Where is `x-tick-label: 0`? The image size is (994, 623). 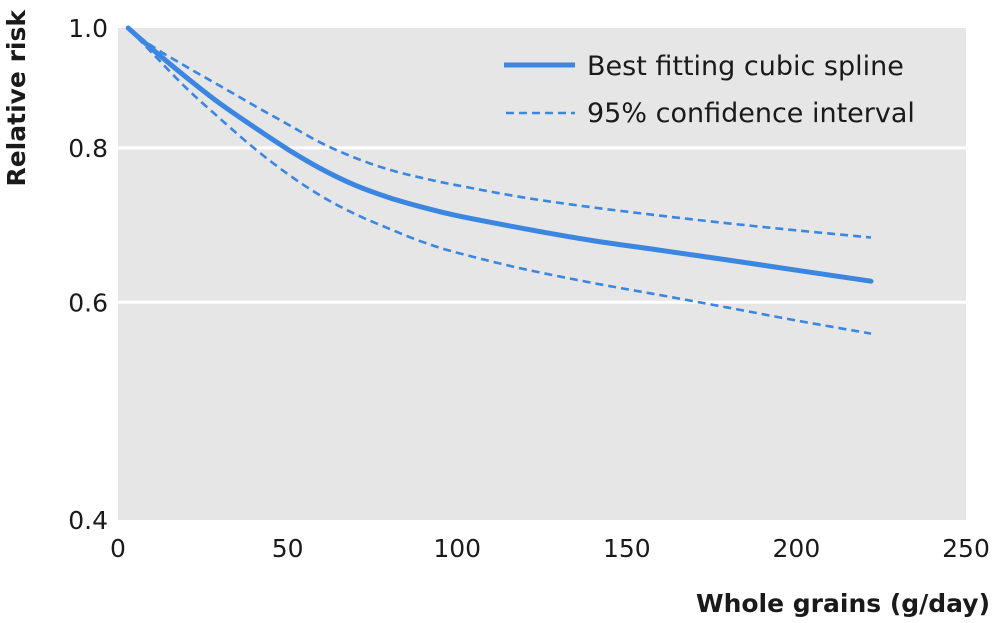 x-tick-label: 0 is located at coordinates (118, 548).